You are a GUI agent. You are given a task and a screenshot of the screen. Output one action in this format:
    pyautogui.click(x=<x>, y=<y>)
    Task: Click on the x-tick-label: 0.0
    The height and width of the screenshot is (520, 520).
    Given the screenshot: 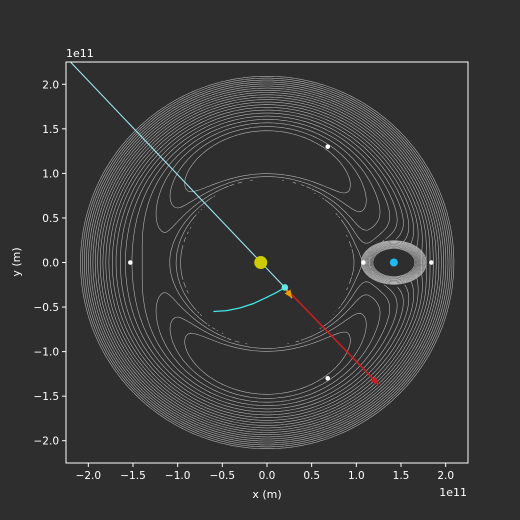 What is the action you would take?
    pyautogui.click(x=267, y=476)
    